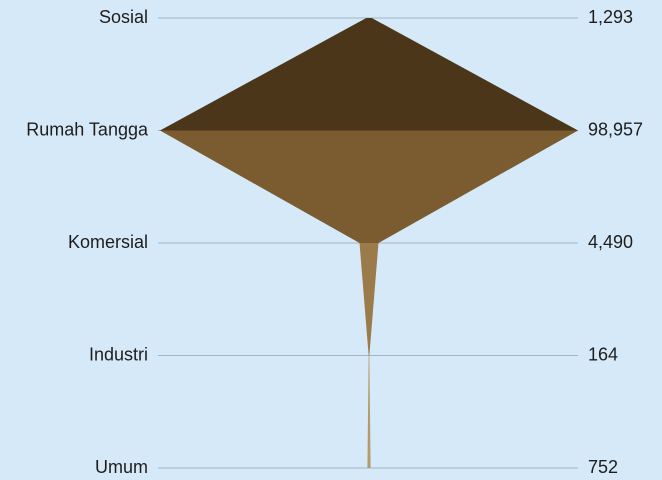  Describe the element at coordinates (123, 17) in the screenshot. I see `category-label: Sosial` at that location.